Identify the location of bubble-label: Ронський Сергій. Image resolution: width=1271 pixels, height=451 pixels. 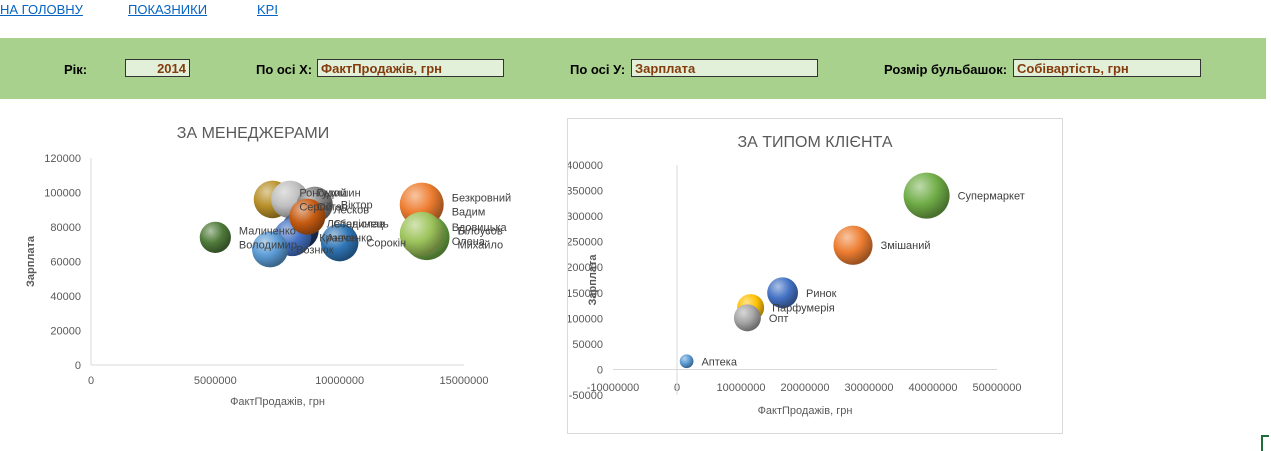
(322, 200).